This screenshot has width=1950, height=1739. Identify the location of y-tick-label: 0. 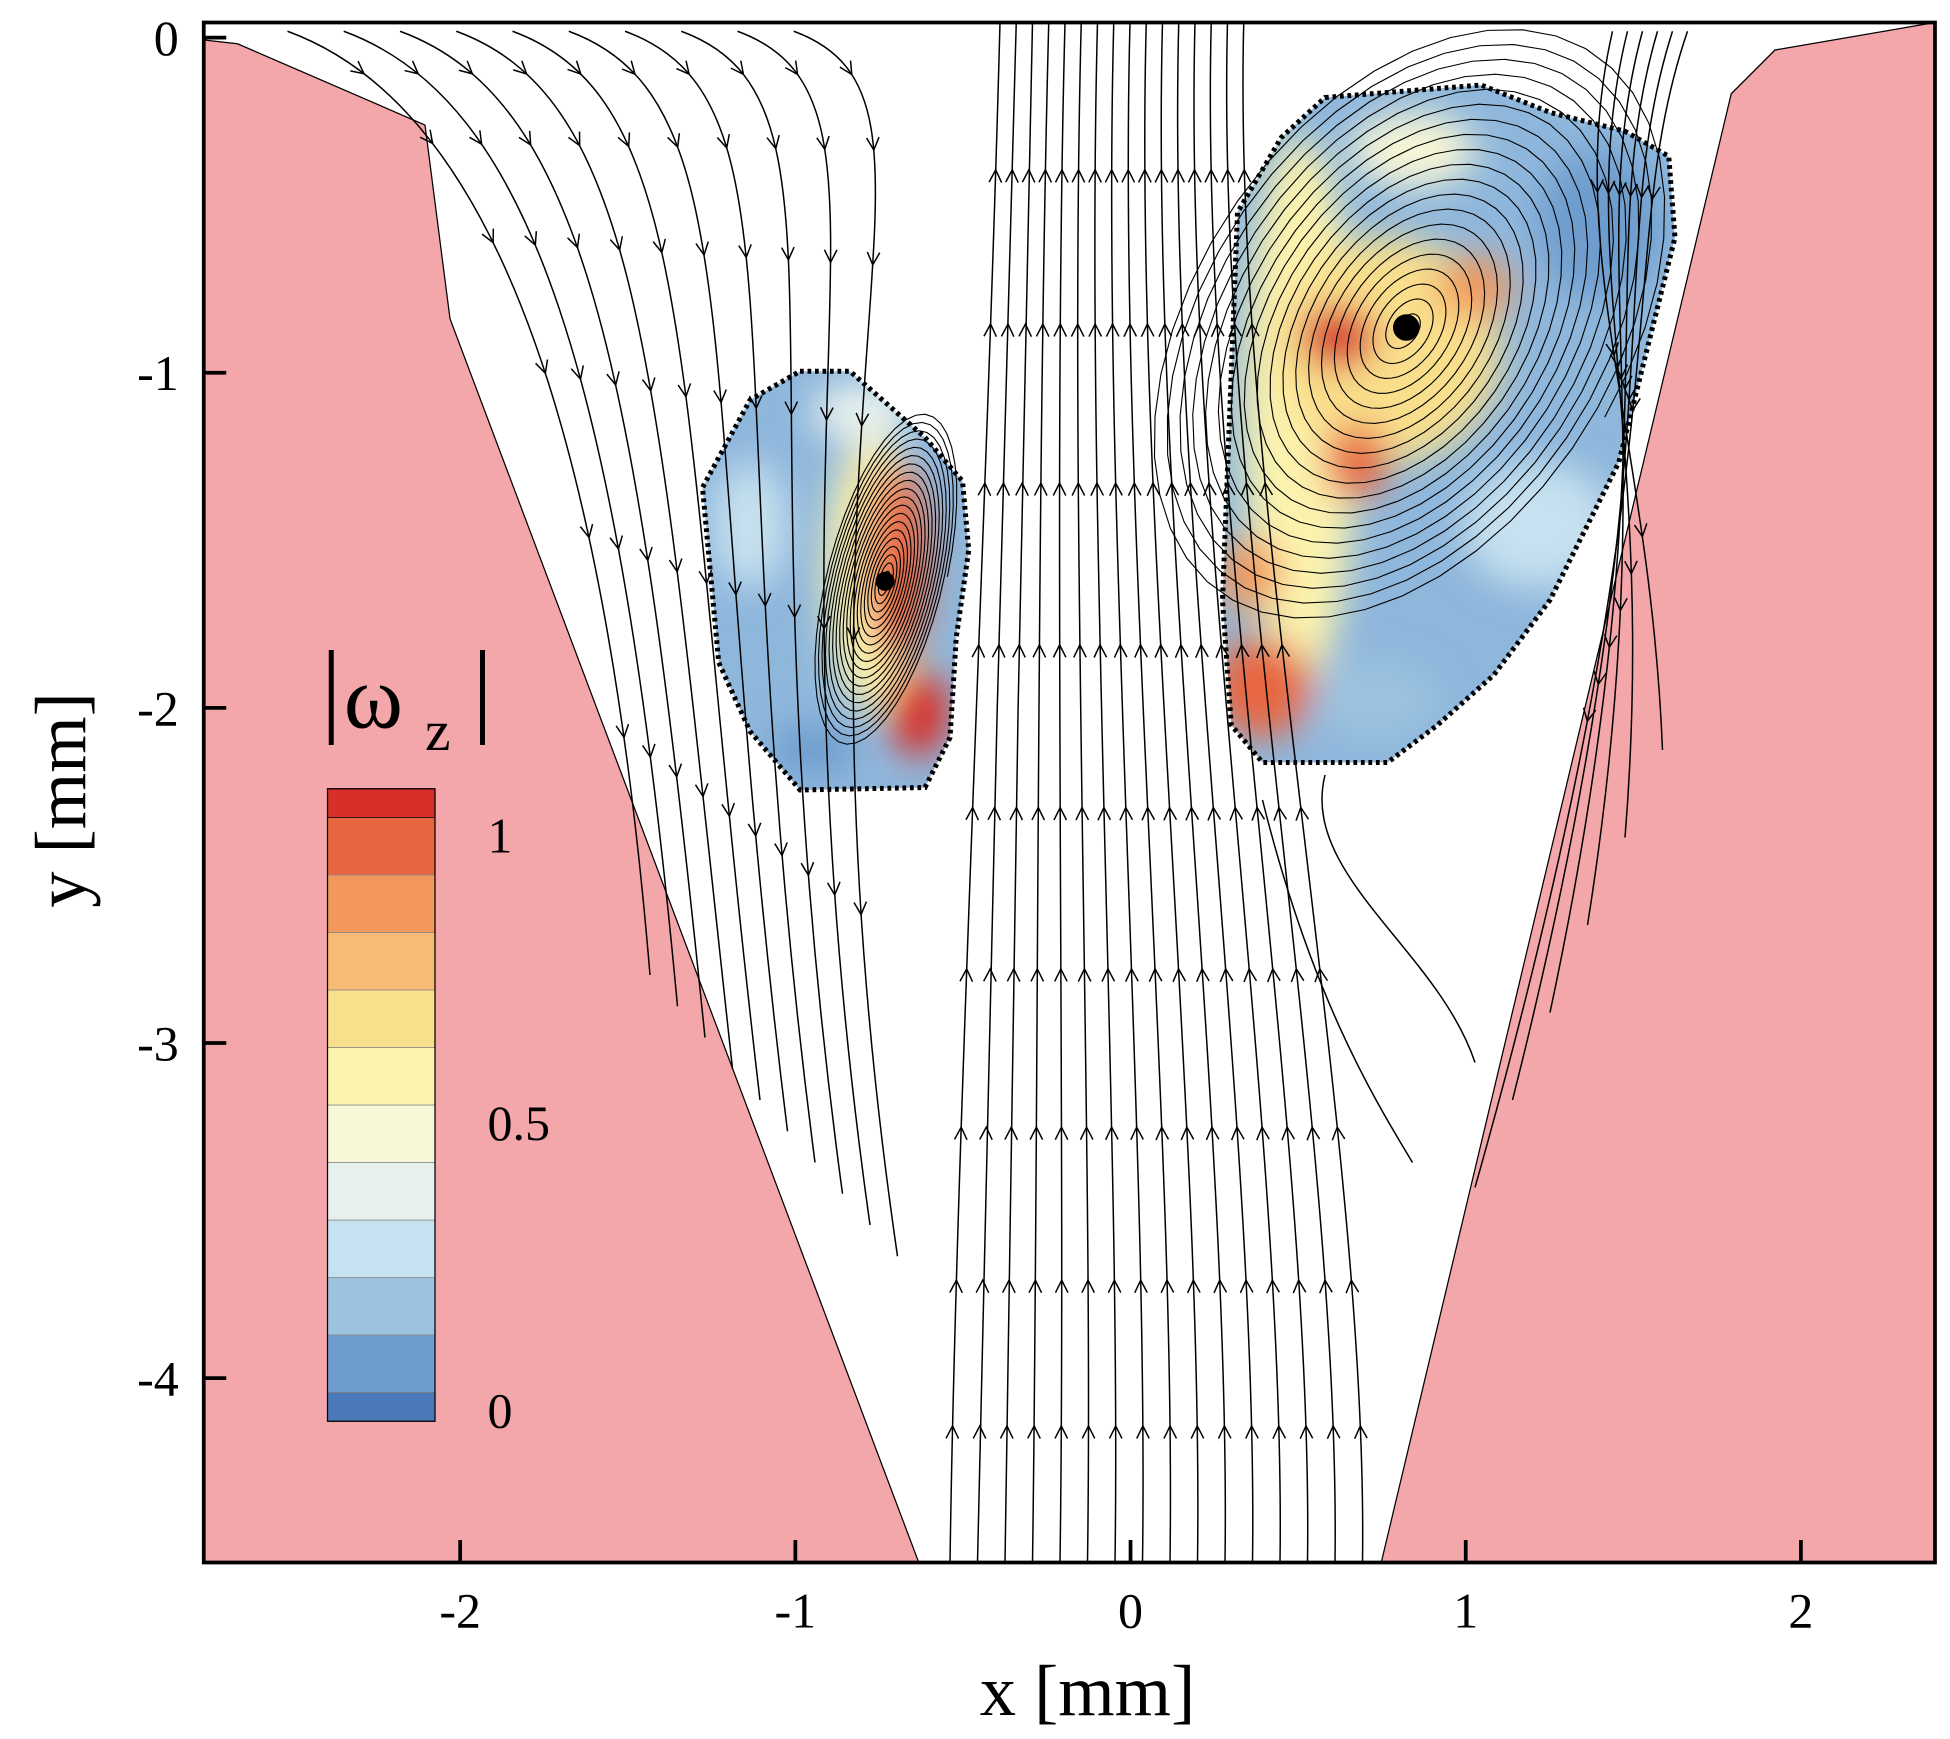
(166, 38).